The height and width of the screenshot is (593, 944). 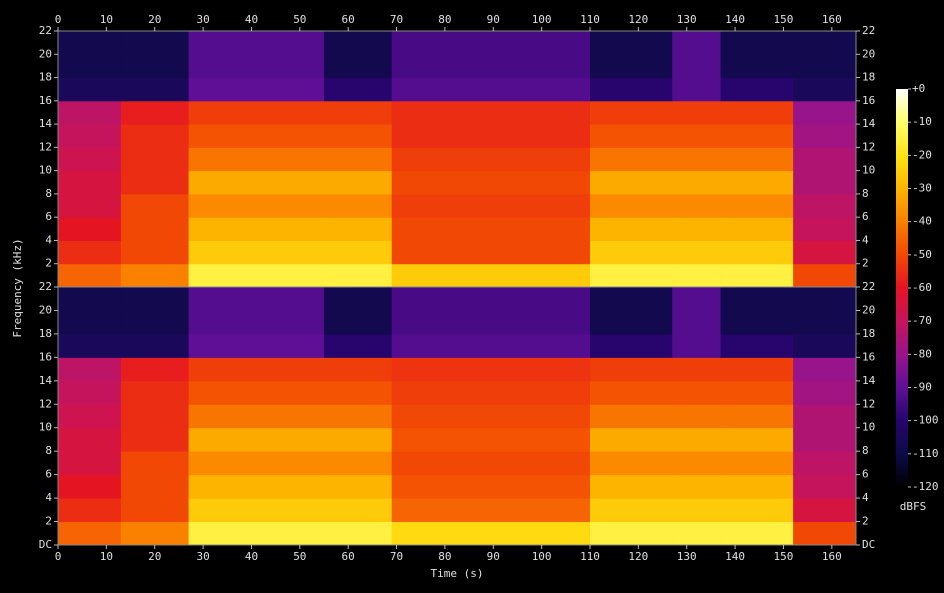 I want to click on y-tick-label: 12, so click(x=45, y=403).